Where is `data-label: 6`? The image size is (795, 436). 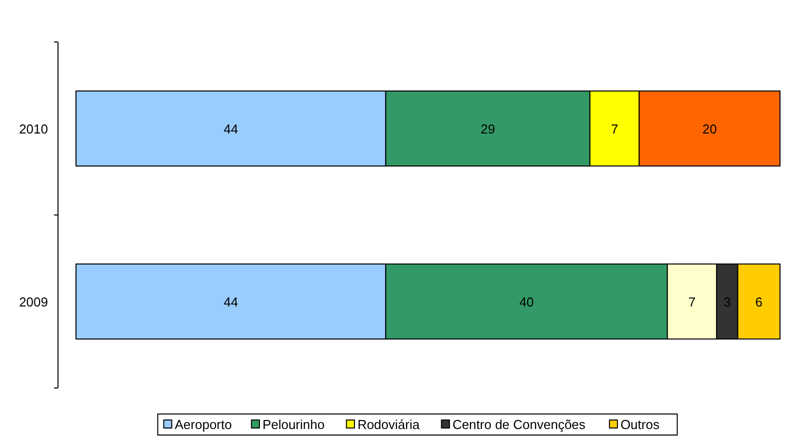 data-label: 6 is located at coordinates (758, 302).